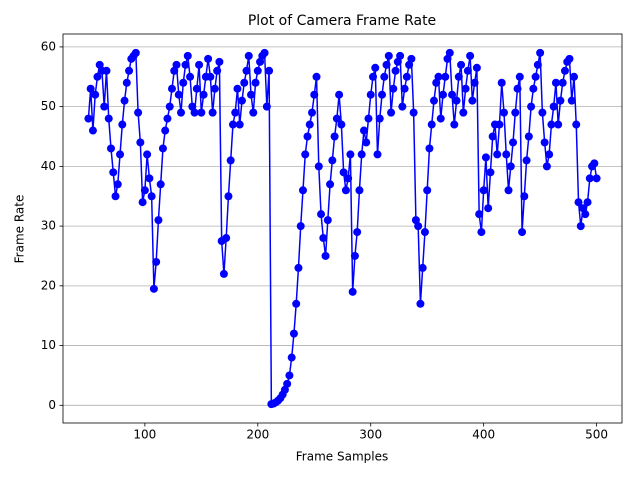 Image resolution: width=640 pixels, height=480 pixels. I want to click on chart-title: Plot of Camera Frame Rate, so click(342, 21).